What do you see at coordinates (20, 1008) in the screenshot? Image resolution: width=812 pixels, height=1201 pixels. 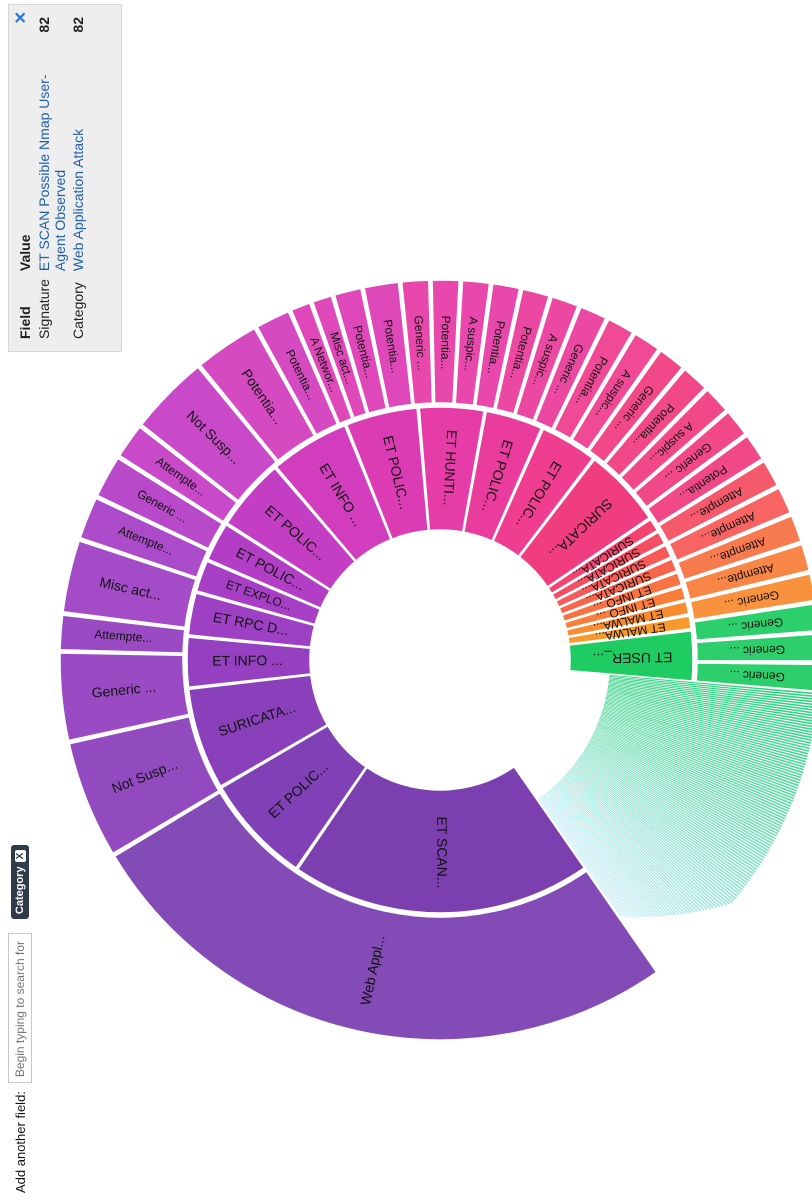 I see `field-search-input` at bounding box center [20, 1008].